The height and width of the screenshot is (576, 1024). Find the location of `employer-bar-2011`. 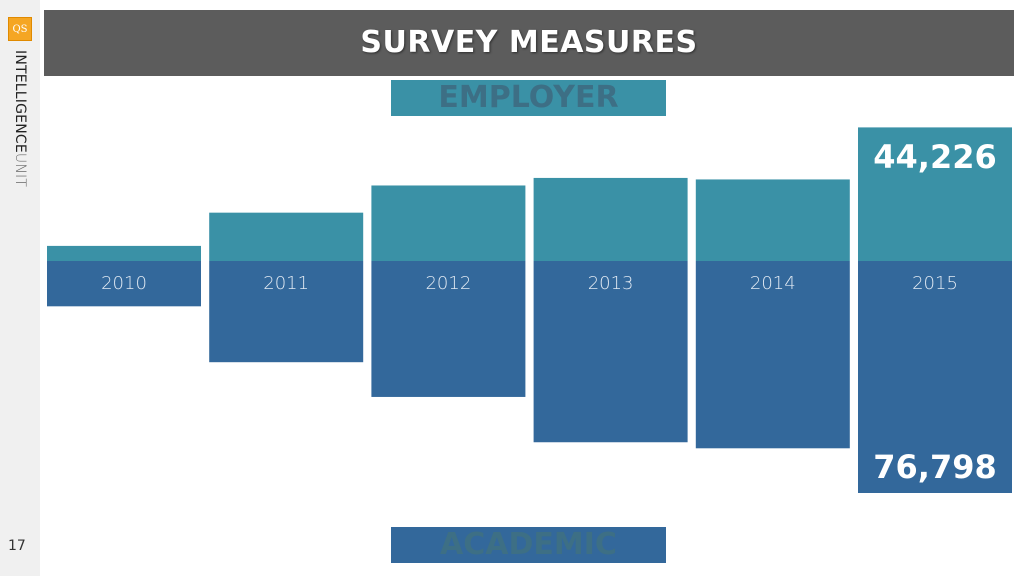

employer-bar-2011 is located at coordinates (286, 236).